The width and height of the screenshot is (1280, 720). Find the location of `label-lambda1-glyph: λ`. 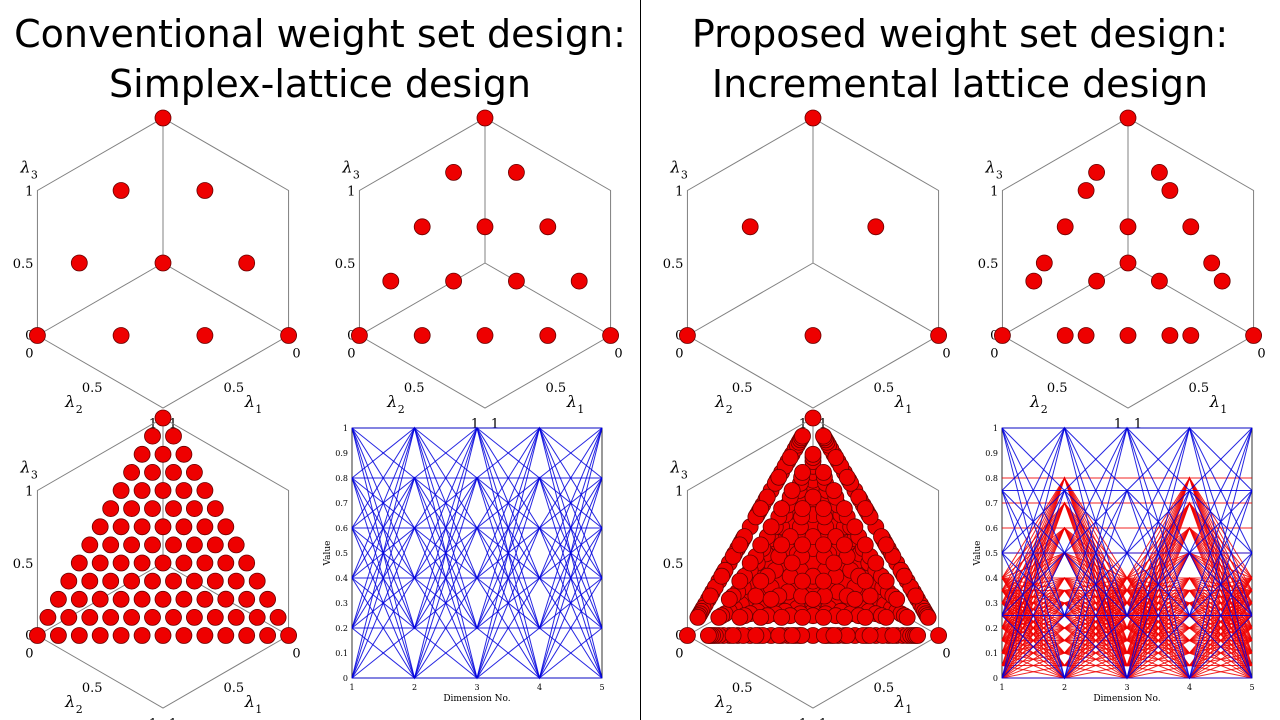

label-lambda1-glyph: λ is located at coordinates (1214, 401).